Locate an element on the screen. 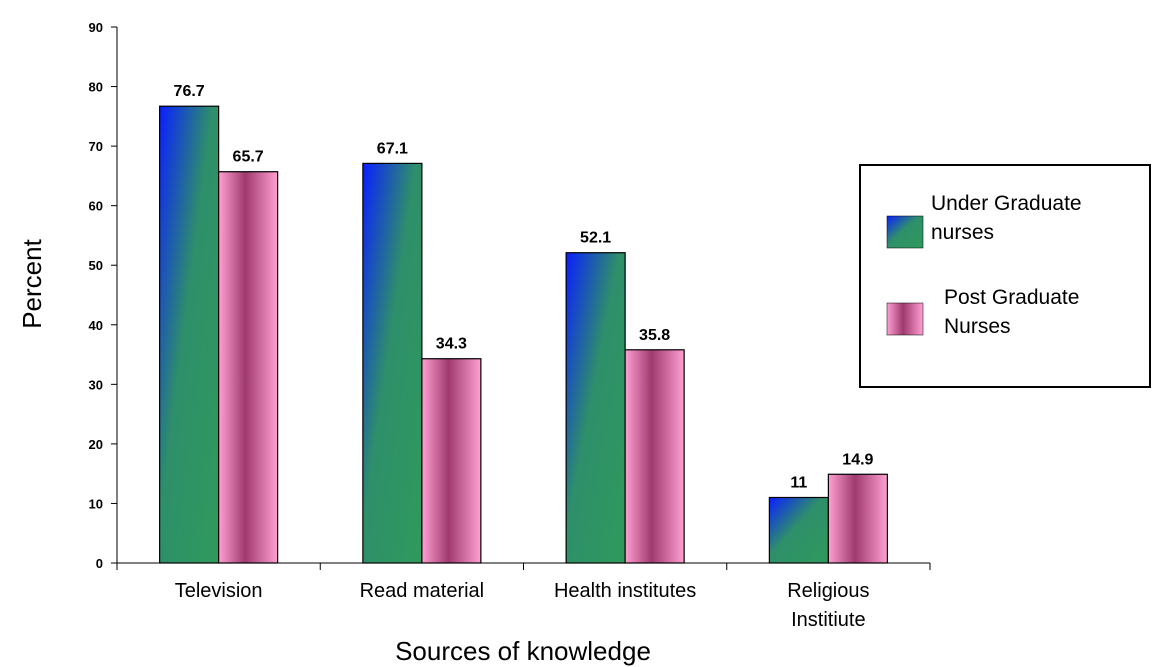 The image size is (1157, 667). y-tick-label: 80 is located at coordinates (96, 87).